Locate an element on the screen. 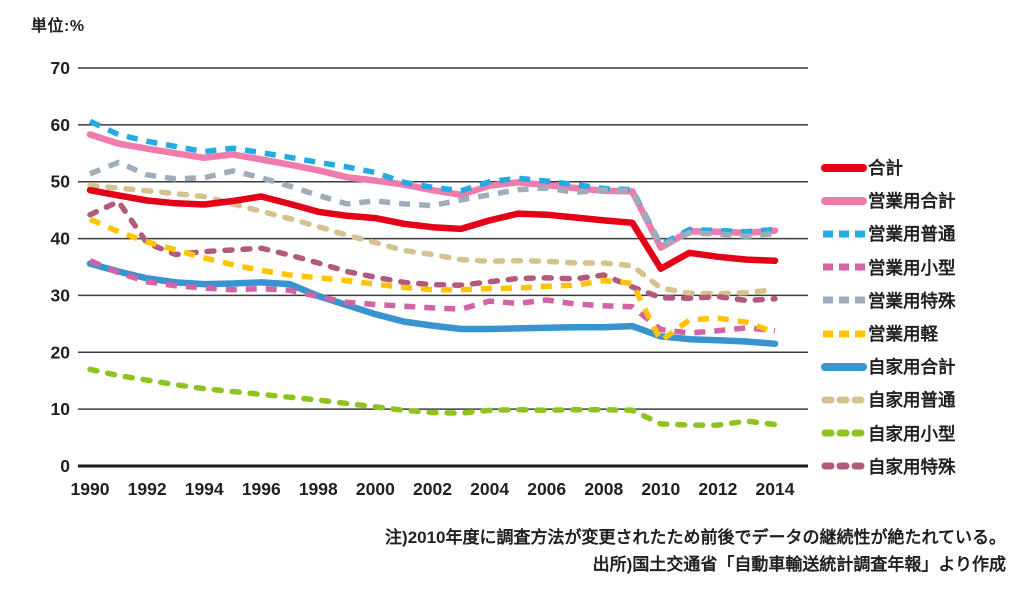  legend-item-6: 自家用合計 is located at coordinates (920, 366).